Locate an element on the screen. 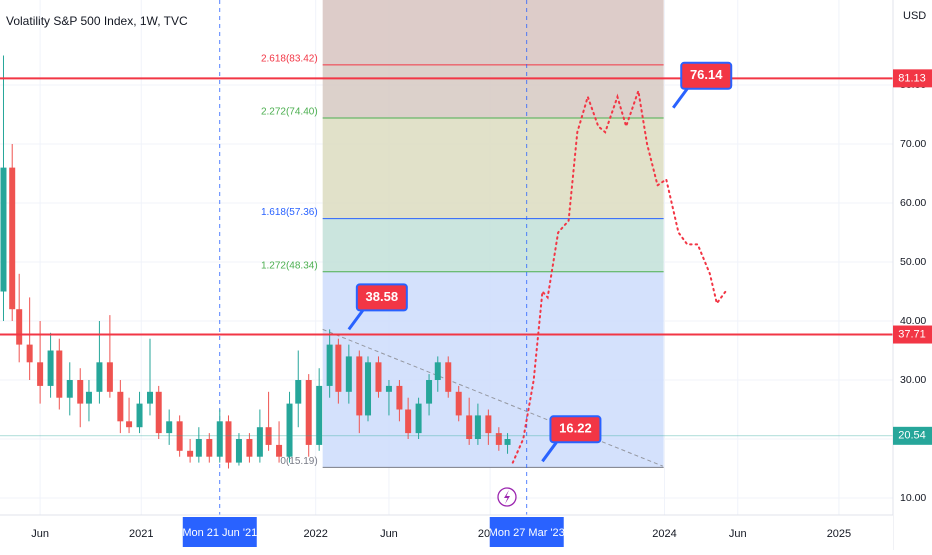  time-axis is located at coordinates (446, 532).